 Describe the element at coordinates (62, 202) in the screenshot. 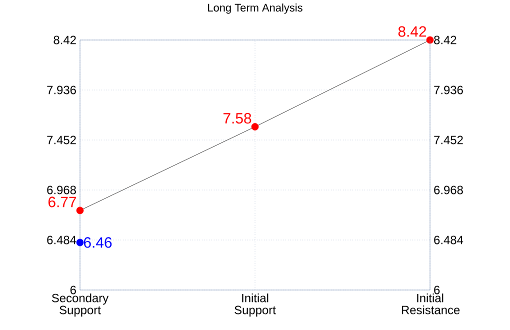

I see `data-label: 6.77` at that location.